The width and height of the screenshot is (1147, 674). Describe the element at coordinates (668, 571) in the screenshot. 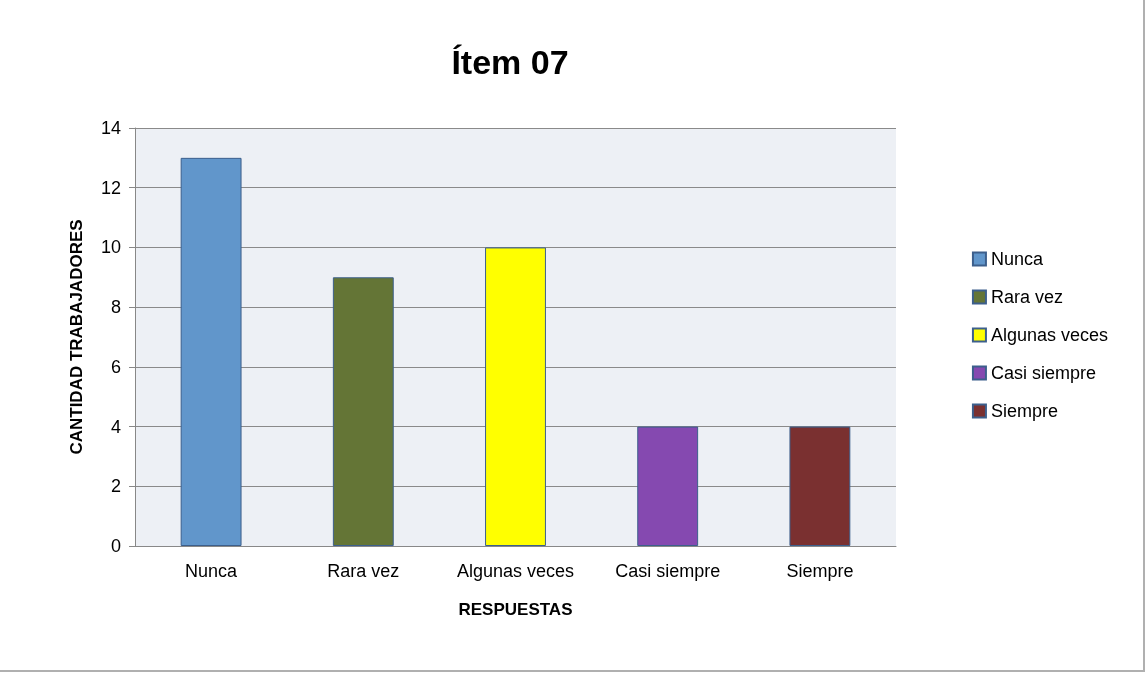

I see `x-tick-label: Casi siempre` at that location.